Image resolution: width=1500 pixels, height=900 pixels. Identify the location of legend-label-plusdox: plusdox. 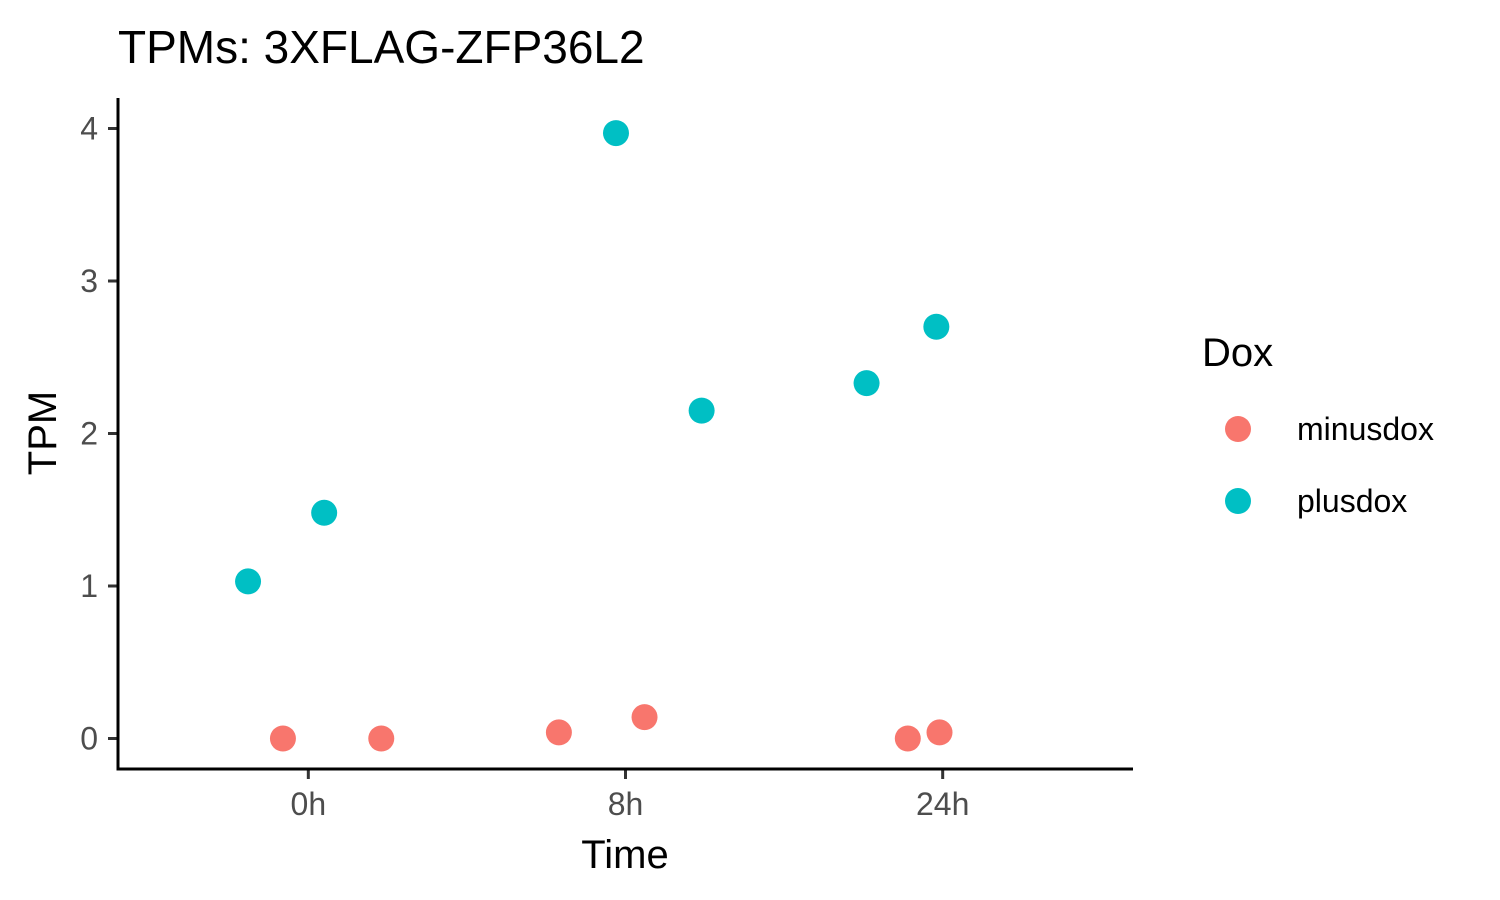
(1352, 501).